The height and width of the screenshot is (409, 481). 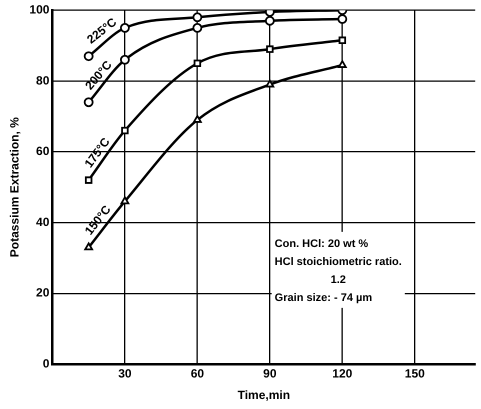 I want to click on y-tick-label: 40, so click(x=43, y=221).